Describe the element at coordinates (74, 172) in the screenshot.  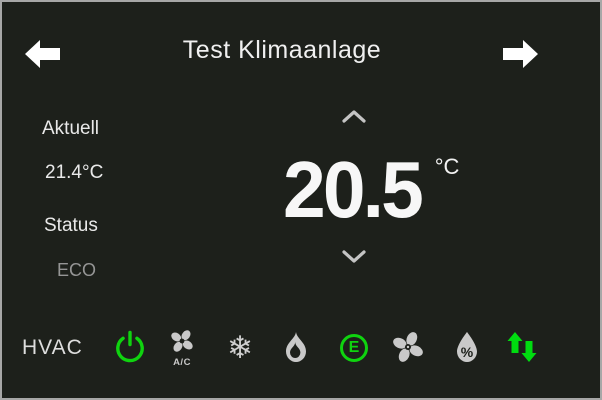
I see `current-temp-value: 21.4°C` at that location.